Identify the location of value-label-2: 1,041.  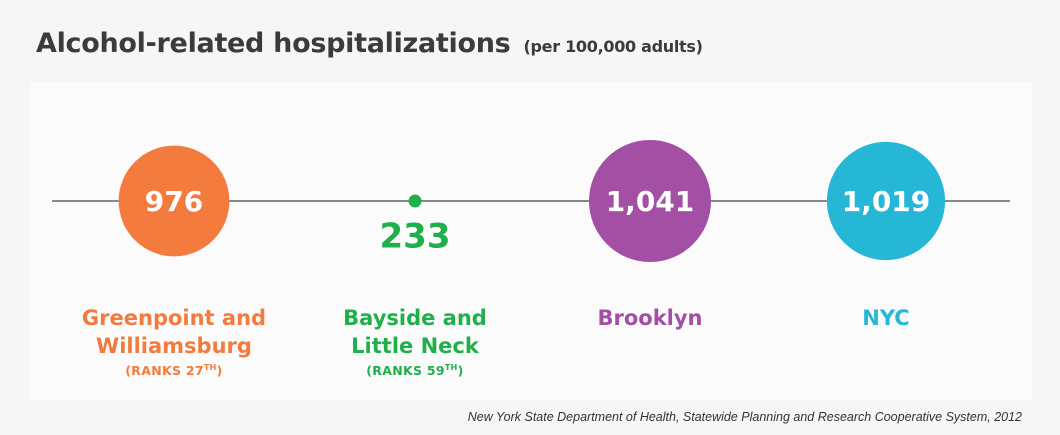
(650, 201).